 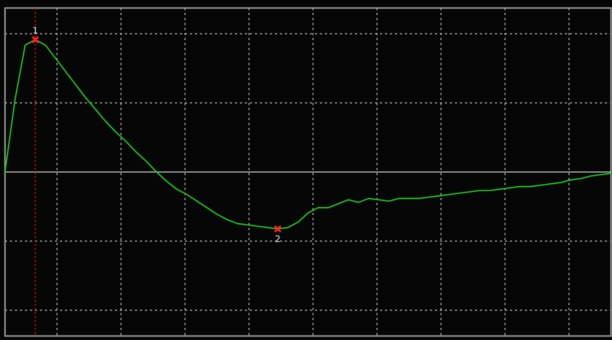 What do you see at coordinates (277, 239) in the screenshot?
I see `annotation: 2` at bounding box center [277, 239].